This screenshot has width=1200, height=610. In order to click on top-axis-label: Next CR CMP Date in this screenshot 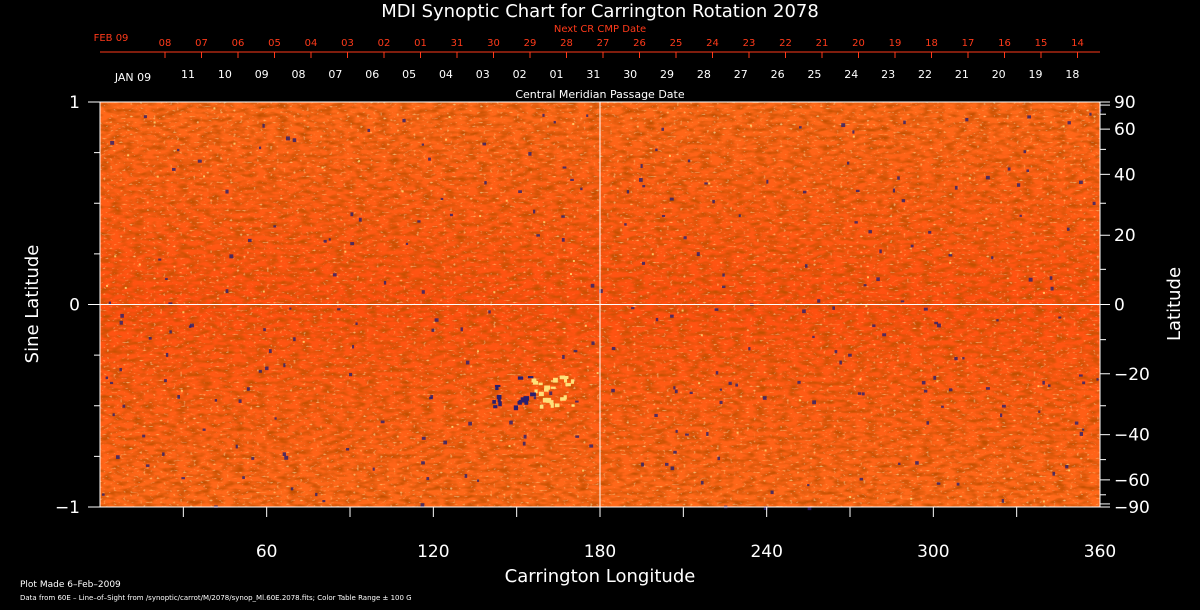, I will do `click(600, 29)`.